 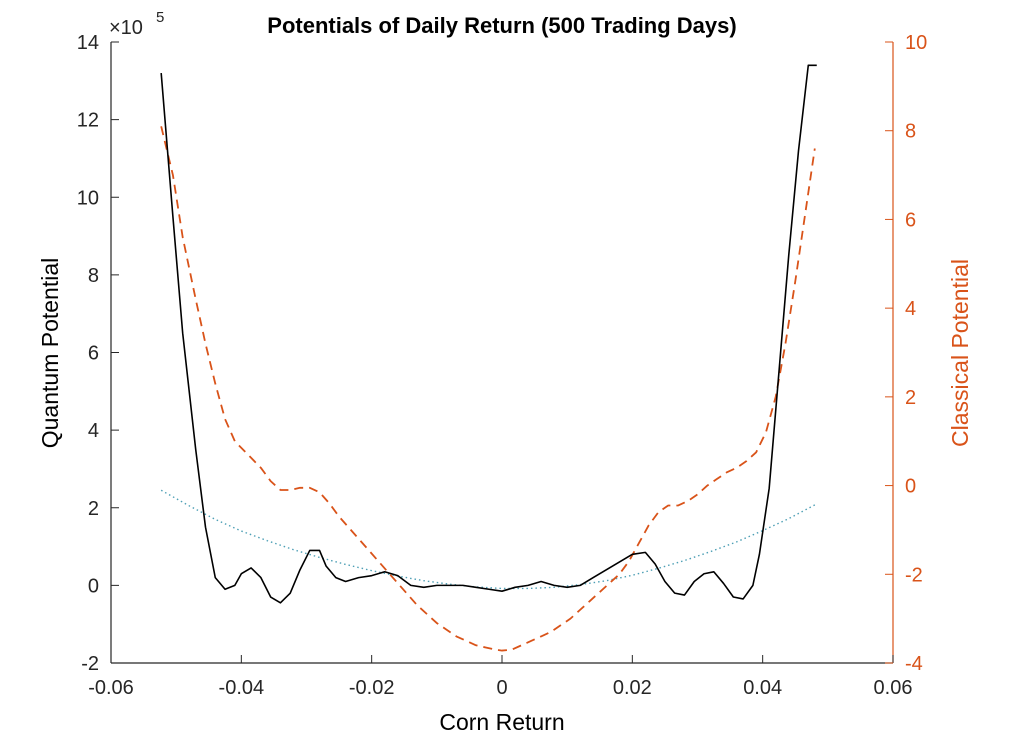 What do you see at coordinates (50, 353) in the screenshot?
I see `y-axis-left-label: Quantum Potential` at bounding box center [50, 353].